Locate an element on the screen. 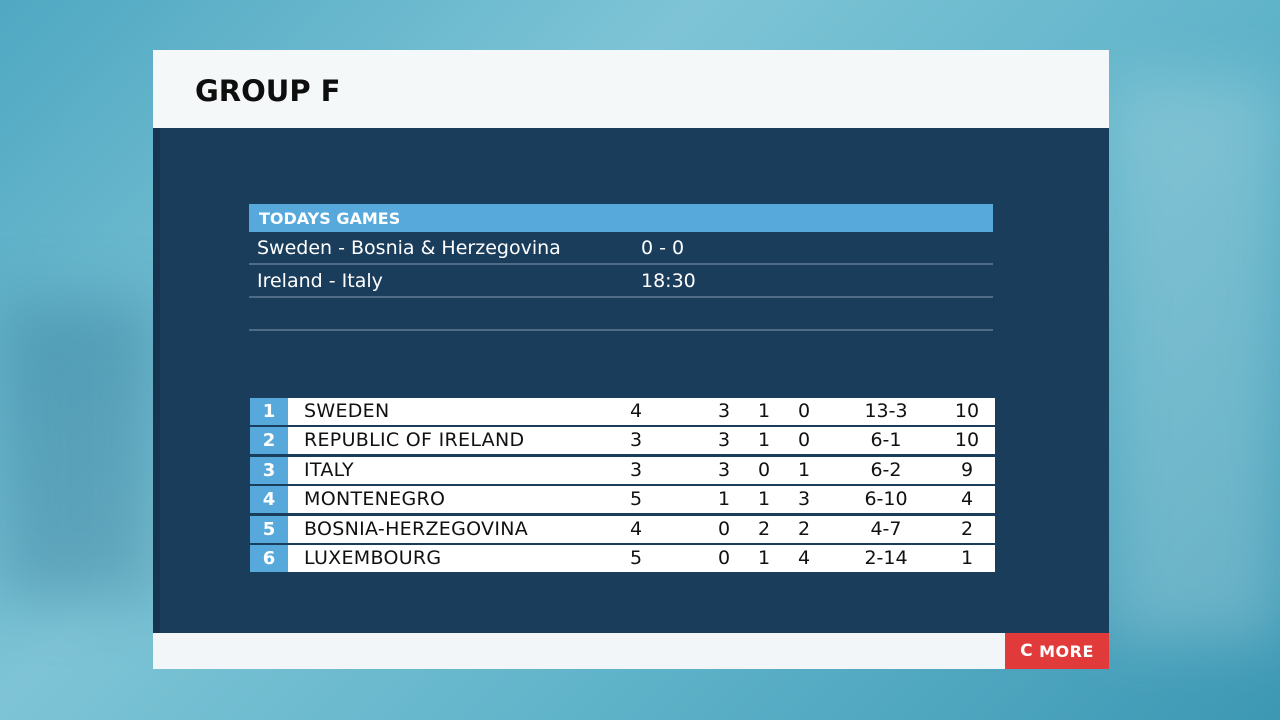 Image resolution: width=1280 pixels, height=720 pixels. goals-cell: 6-10 is located at coordinates (886, 499).